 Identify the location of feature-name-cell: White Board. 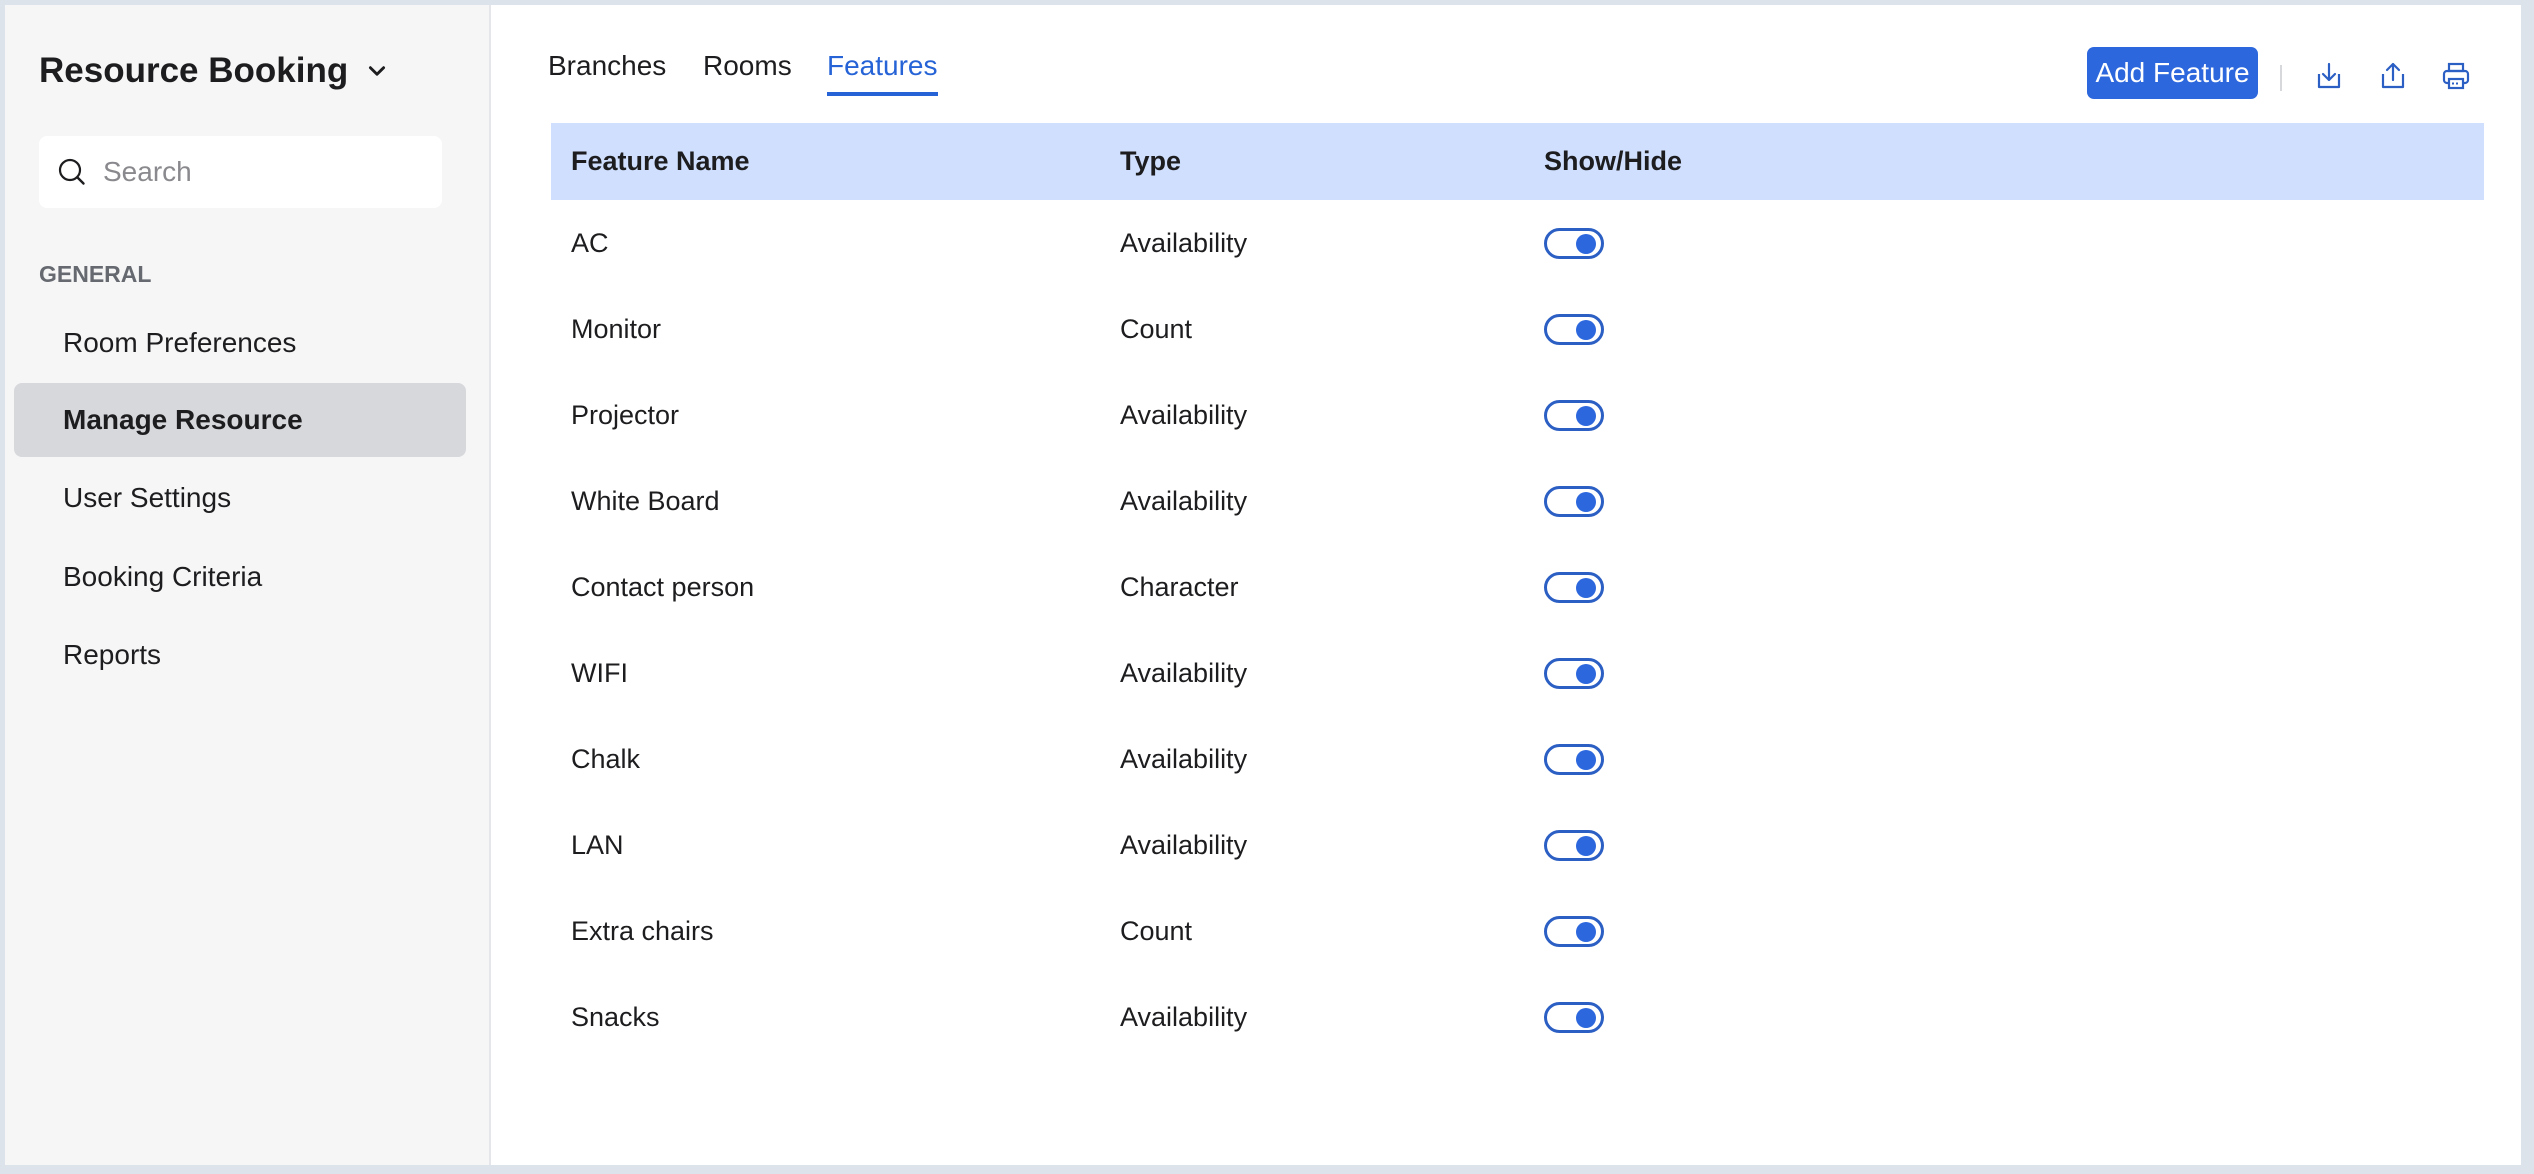
(645, 500).